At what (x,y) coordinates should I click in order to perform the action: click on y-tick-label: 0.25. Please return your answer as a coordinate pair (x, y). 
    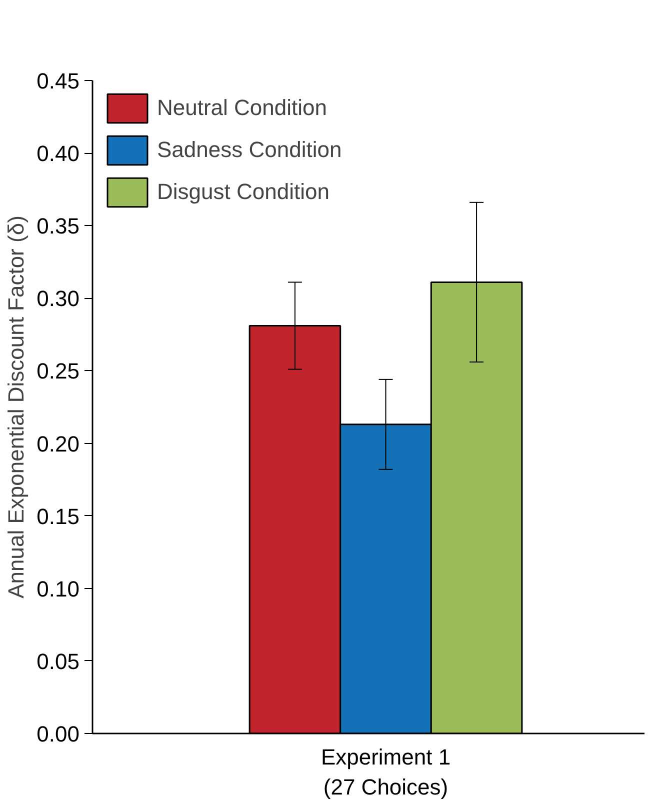
    Looking at the image, I should click on (58, 371).